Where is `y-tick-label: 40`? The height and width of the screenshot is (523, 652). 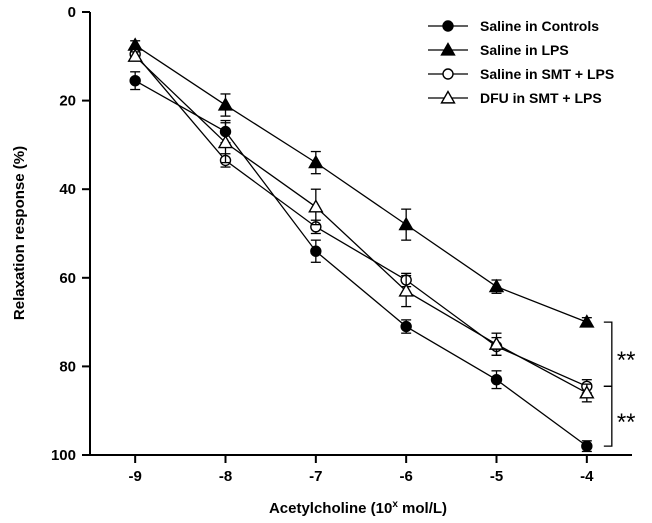
y-tick-label: 40 is located at coordinates (67, 189).